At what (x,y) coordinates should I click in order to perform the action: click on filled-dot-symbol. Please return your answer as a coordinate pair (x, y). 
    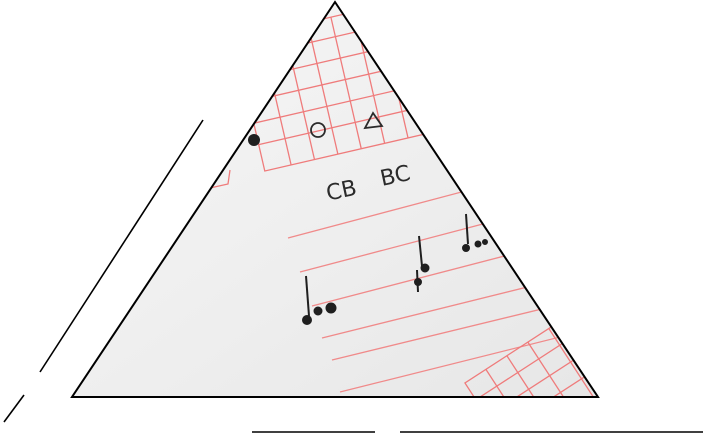
    Looking at the image, I should click on (254, 140).